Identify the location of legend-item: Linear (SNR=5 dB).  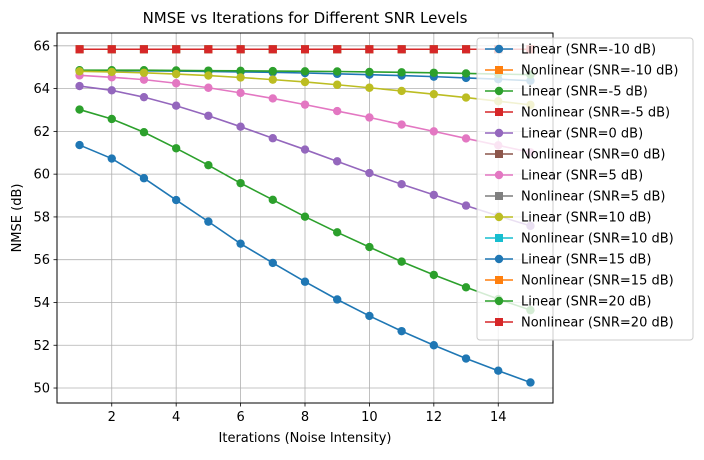
(564, 176).